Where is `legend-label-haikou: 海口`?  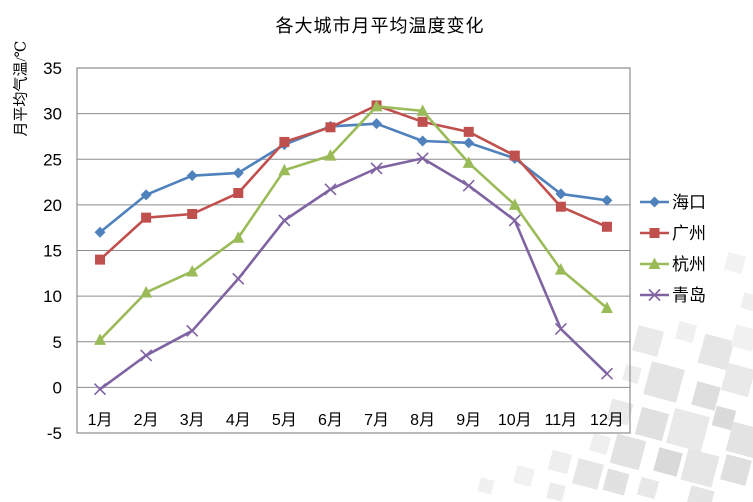 legend-label-haikou: 海口 is located at coordinates (689, 202).